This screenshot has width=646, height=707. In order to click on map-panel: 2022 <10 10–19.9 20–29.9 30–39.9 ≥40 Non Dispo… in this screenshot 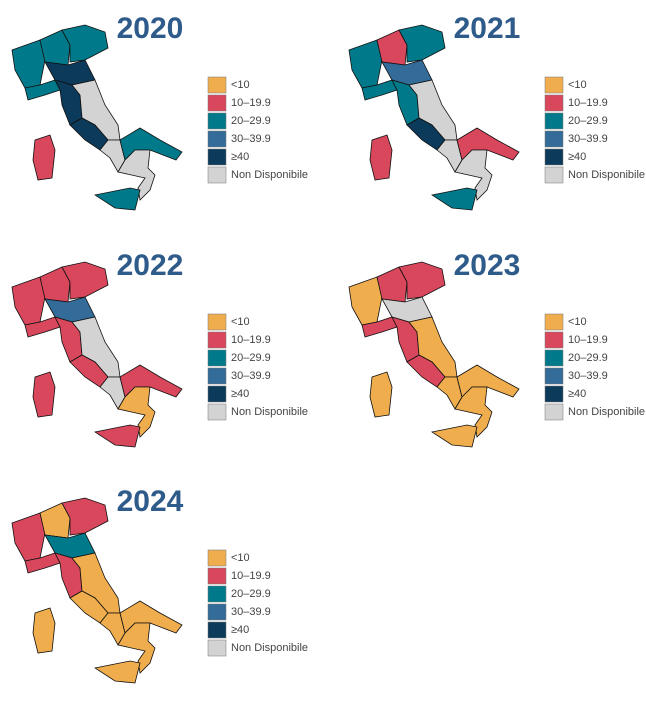, I will do `click(159, 348)`.